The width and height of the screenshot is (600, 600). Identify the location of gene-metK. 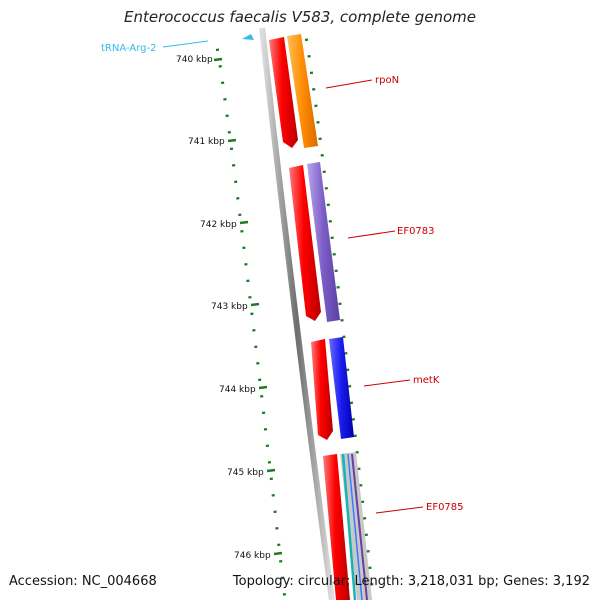
(341, 388).